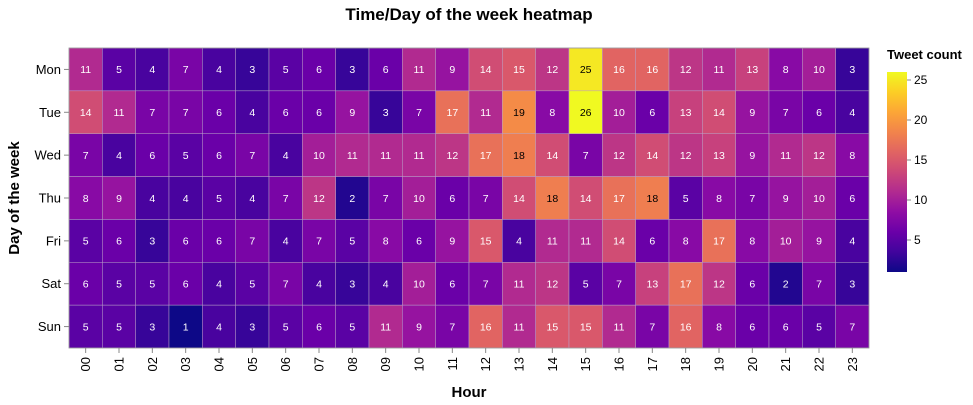 The image size is (973, 405). Describe the element at coordinates (519, 113) in the screenshot. I see `cell-value-label: 19` at that location.